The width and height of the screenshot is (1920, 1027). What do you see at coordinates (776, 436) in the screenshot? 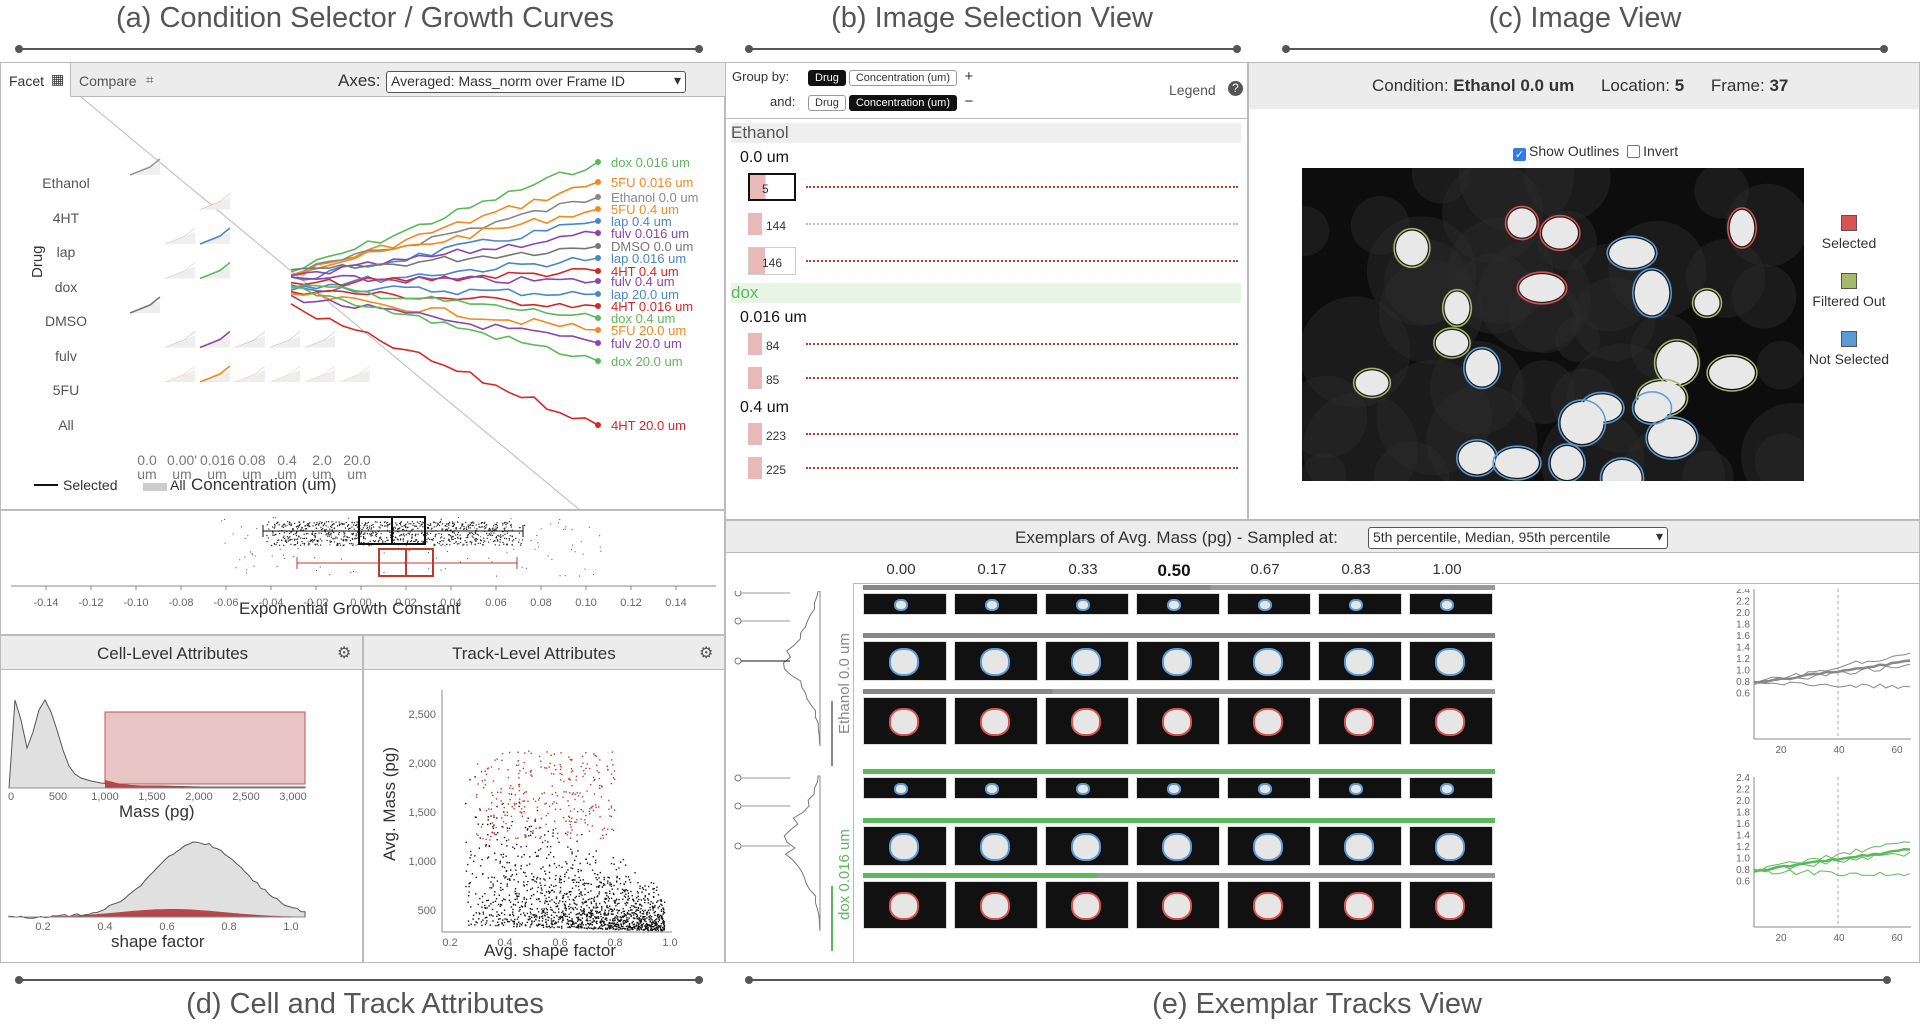
I see `location-label: 223` at bounding box center [776, 436].